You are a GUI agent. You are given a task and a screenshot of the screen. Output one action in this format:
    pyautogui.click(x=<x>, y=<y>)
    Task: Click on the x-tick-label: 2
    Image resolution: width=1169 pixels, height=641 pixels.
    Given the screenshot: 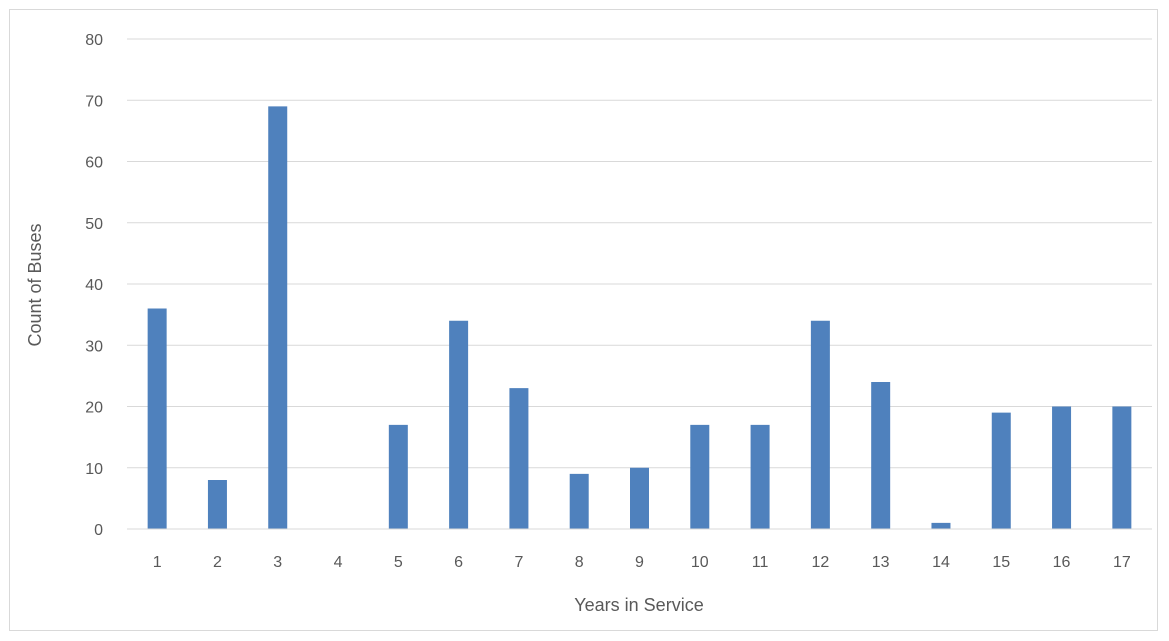 What is the action you would take?
    pyautogui.click(x=217, y=562)
    